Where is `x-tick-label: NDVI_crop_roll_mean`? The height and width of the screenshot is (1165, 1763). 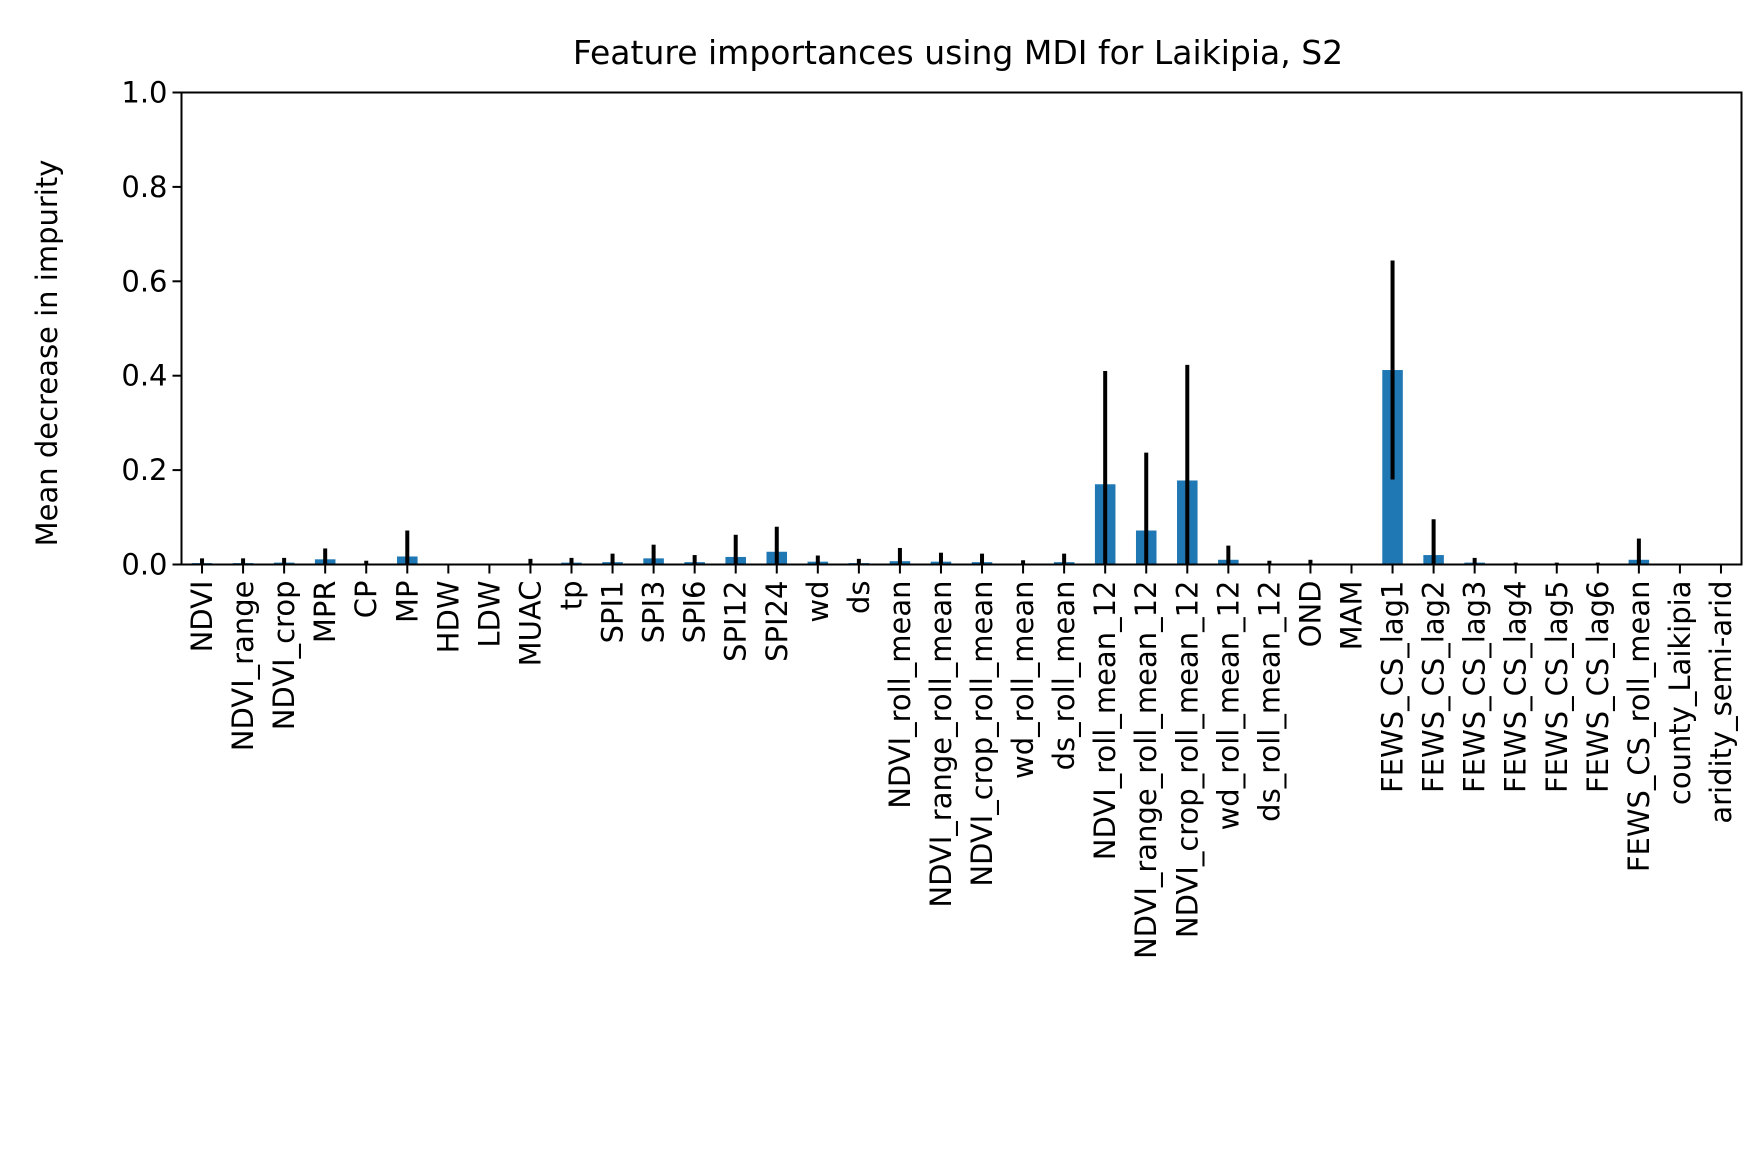 x-tick-label: NDVI_crop_roll_mean is located at coordinates (982, 734).